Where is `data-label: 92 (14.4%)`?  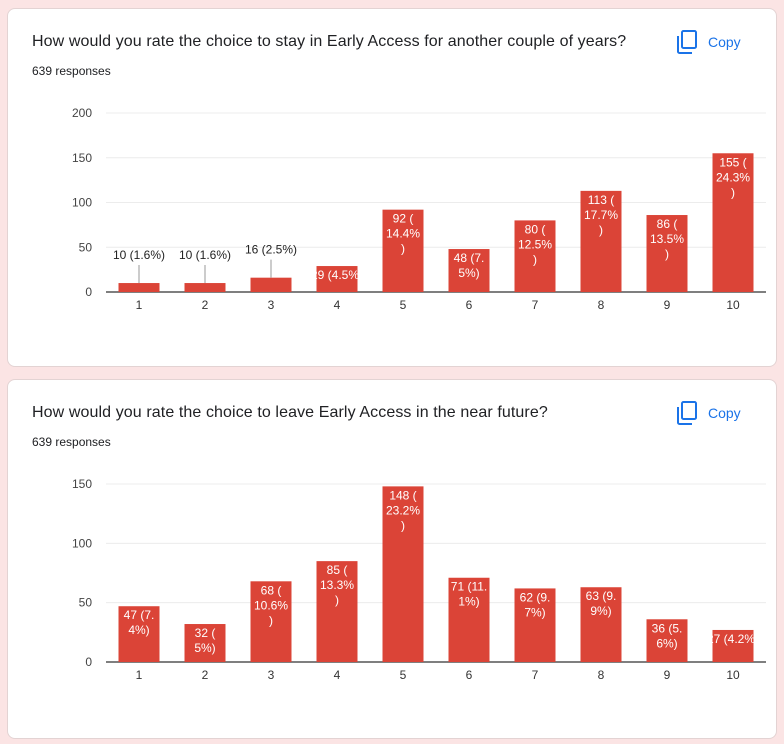 data-label: 92 (14.4%) is located at coordinates (403, 234).